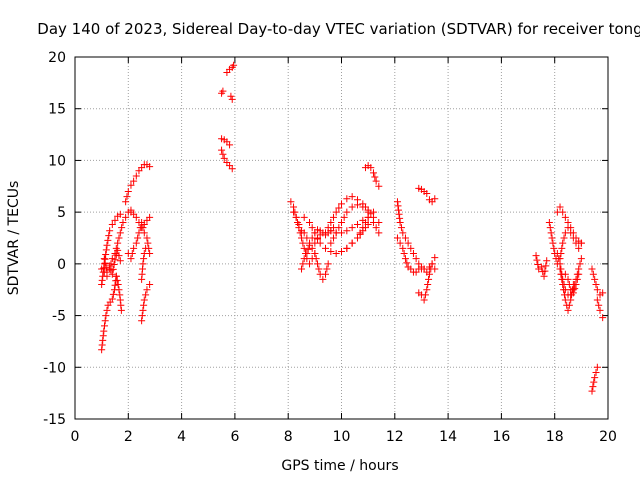 Image resolution: width=640 pixels, height=480 pixels. Describe the element at coordinates (608, 437) in the screenshot. I see `x-tick-label: 20` at that location.